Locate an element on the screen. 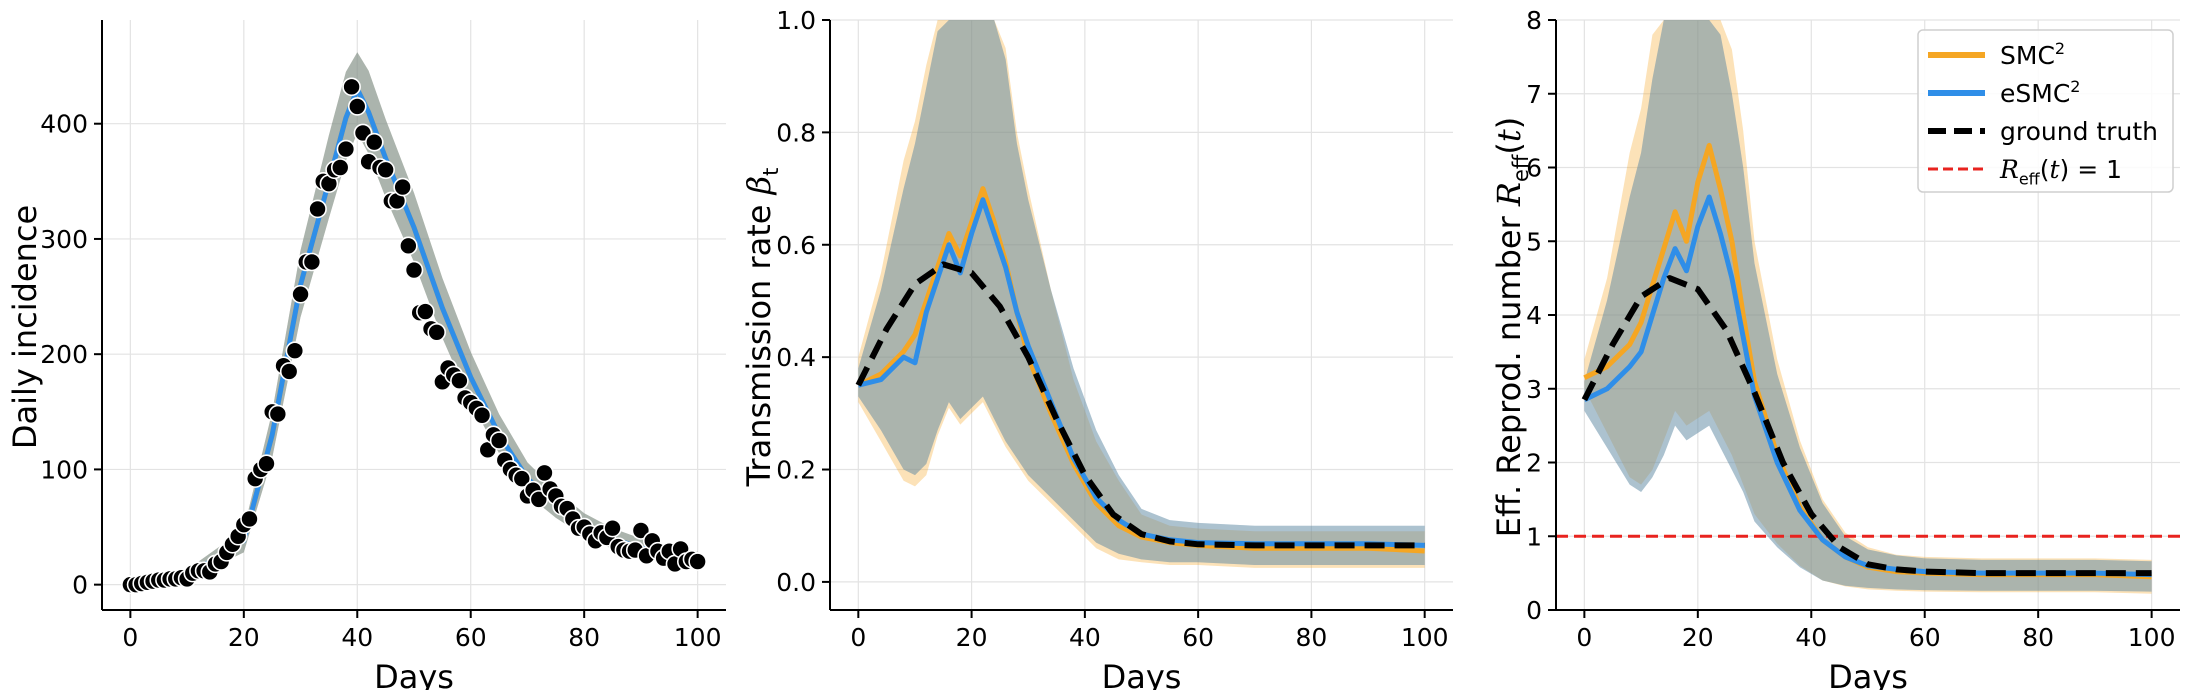 This screenshot has width=2190, height=690. y-tick-label: 0.8 is located at coordinates (796, 132).